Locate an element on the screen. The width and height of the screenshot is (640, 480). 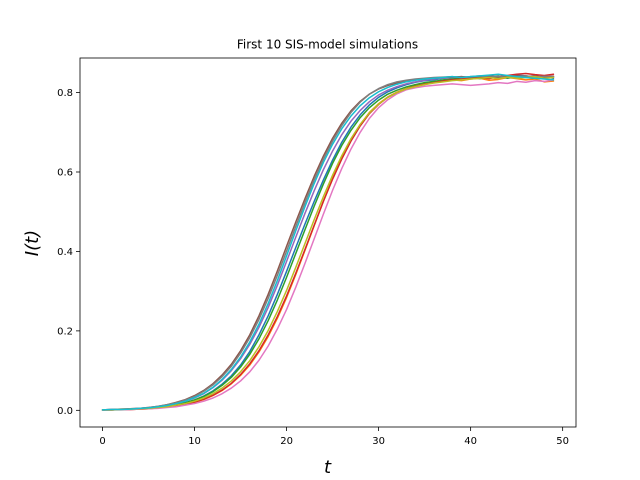
x-tick-label: 50 is located at coordinates (562, 441).